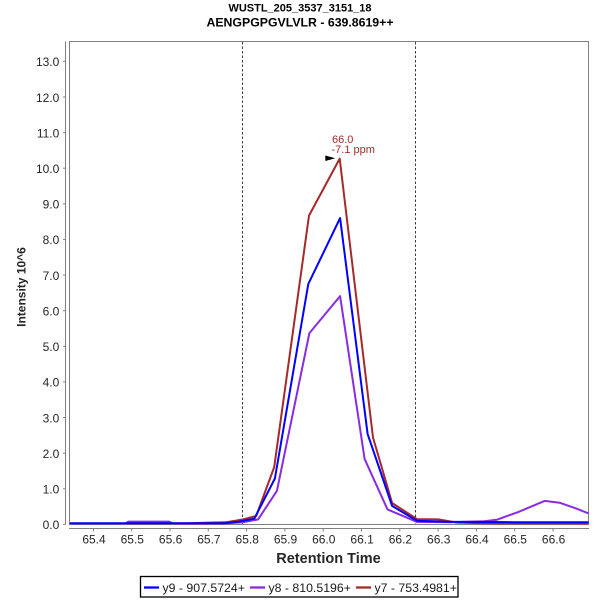 The height and width of the screenshot is (600, 600). I want to click on svg-text: 0.0, so click(51, 525).